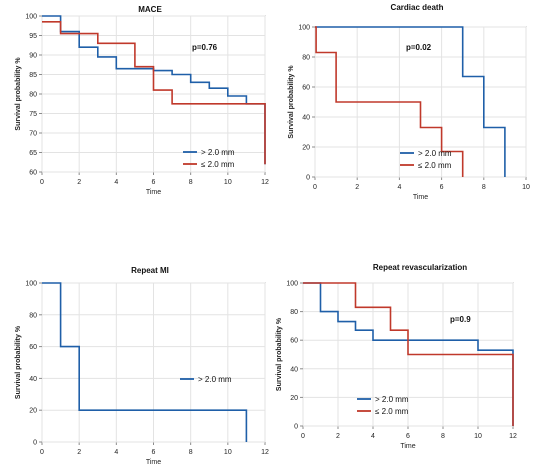 This screenshot has height=468, width=550. What do you see at coordinates (417, 7) in the screenshot?
I see `chart-title: Cardiac death` at bounding box center [417, 7].